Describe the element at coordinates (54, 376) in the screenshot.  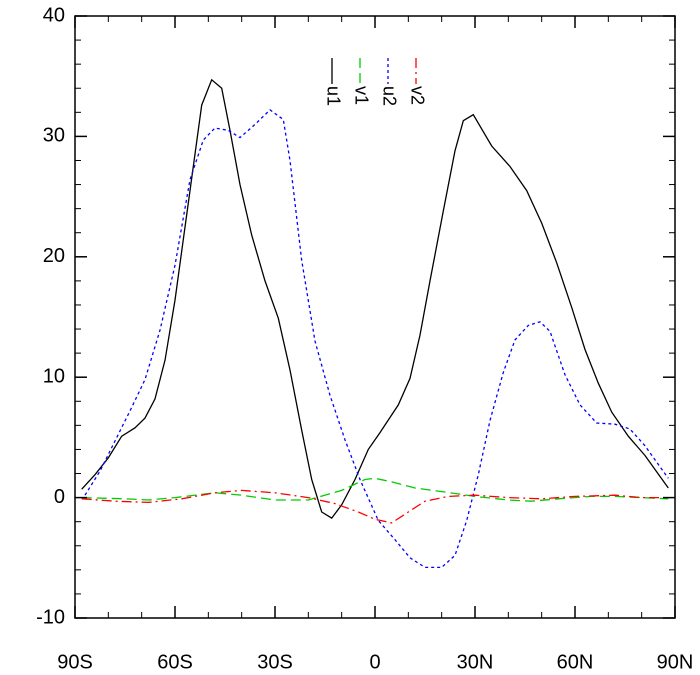
I see `y-tick-label: 10` at that location.